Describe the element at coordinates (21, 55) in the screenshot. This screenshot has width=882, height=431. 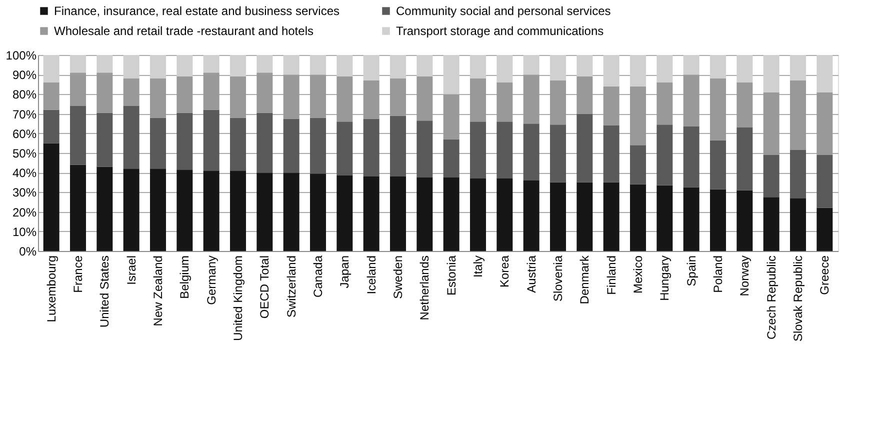
I see `y-tick-label: 100%` at that location.